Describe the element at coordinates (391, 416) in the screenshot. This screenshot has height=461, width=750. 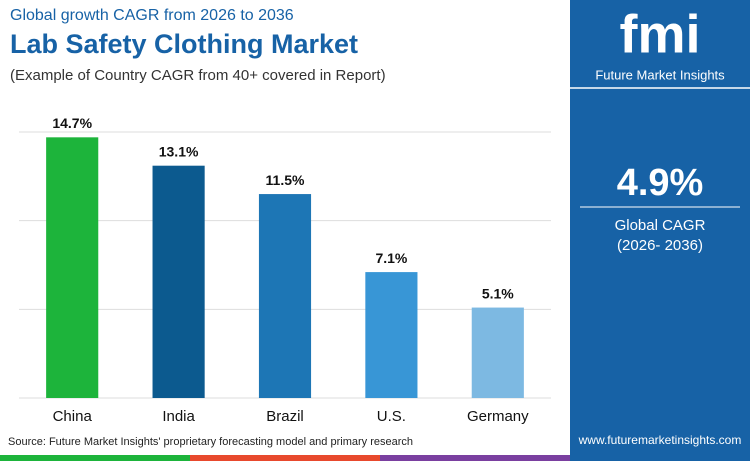
I see `x-tick-label: U.S.` at that location.